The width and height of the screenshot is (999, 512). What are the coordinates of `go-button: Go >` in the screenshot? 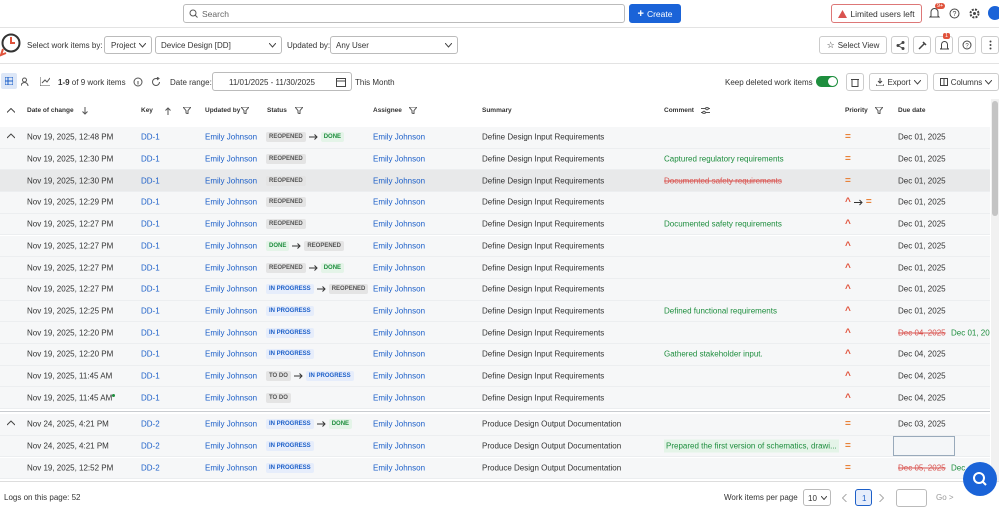 It's located at (945, 497).